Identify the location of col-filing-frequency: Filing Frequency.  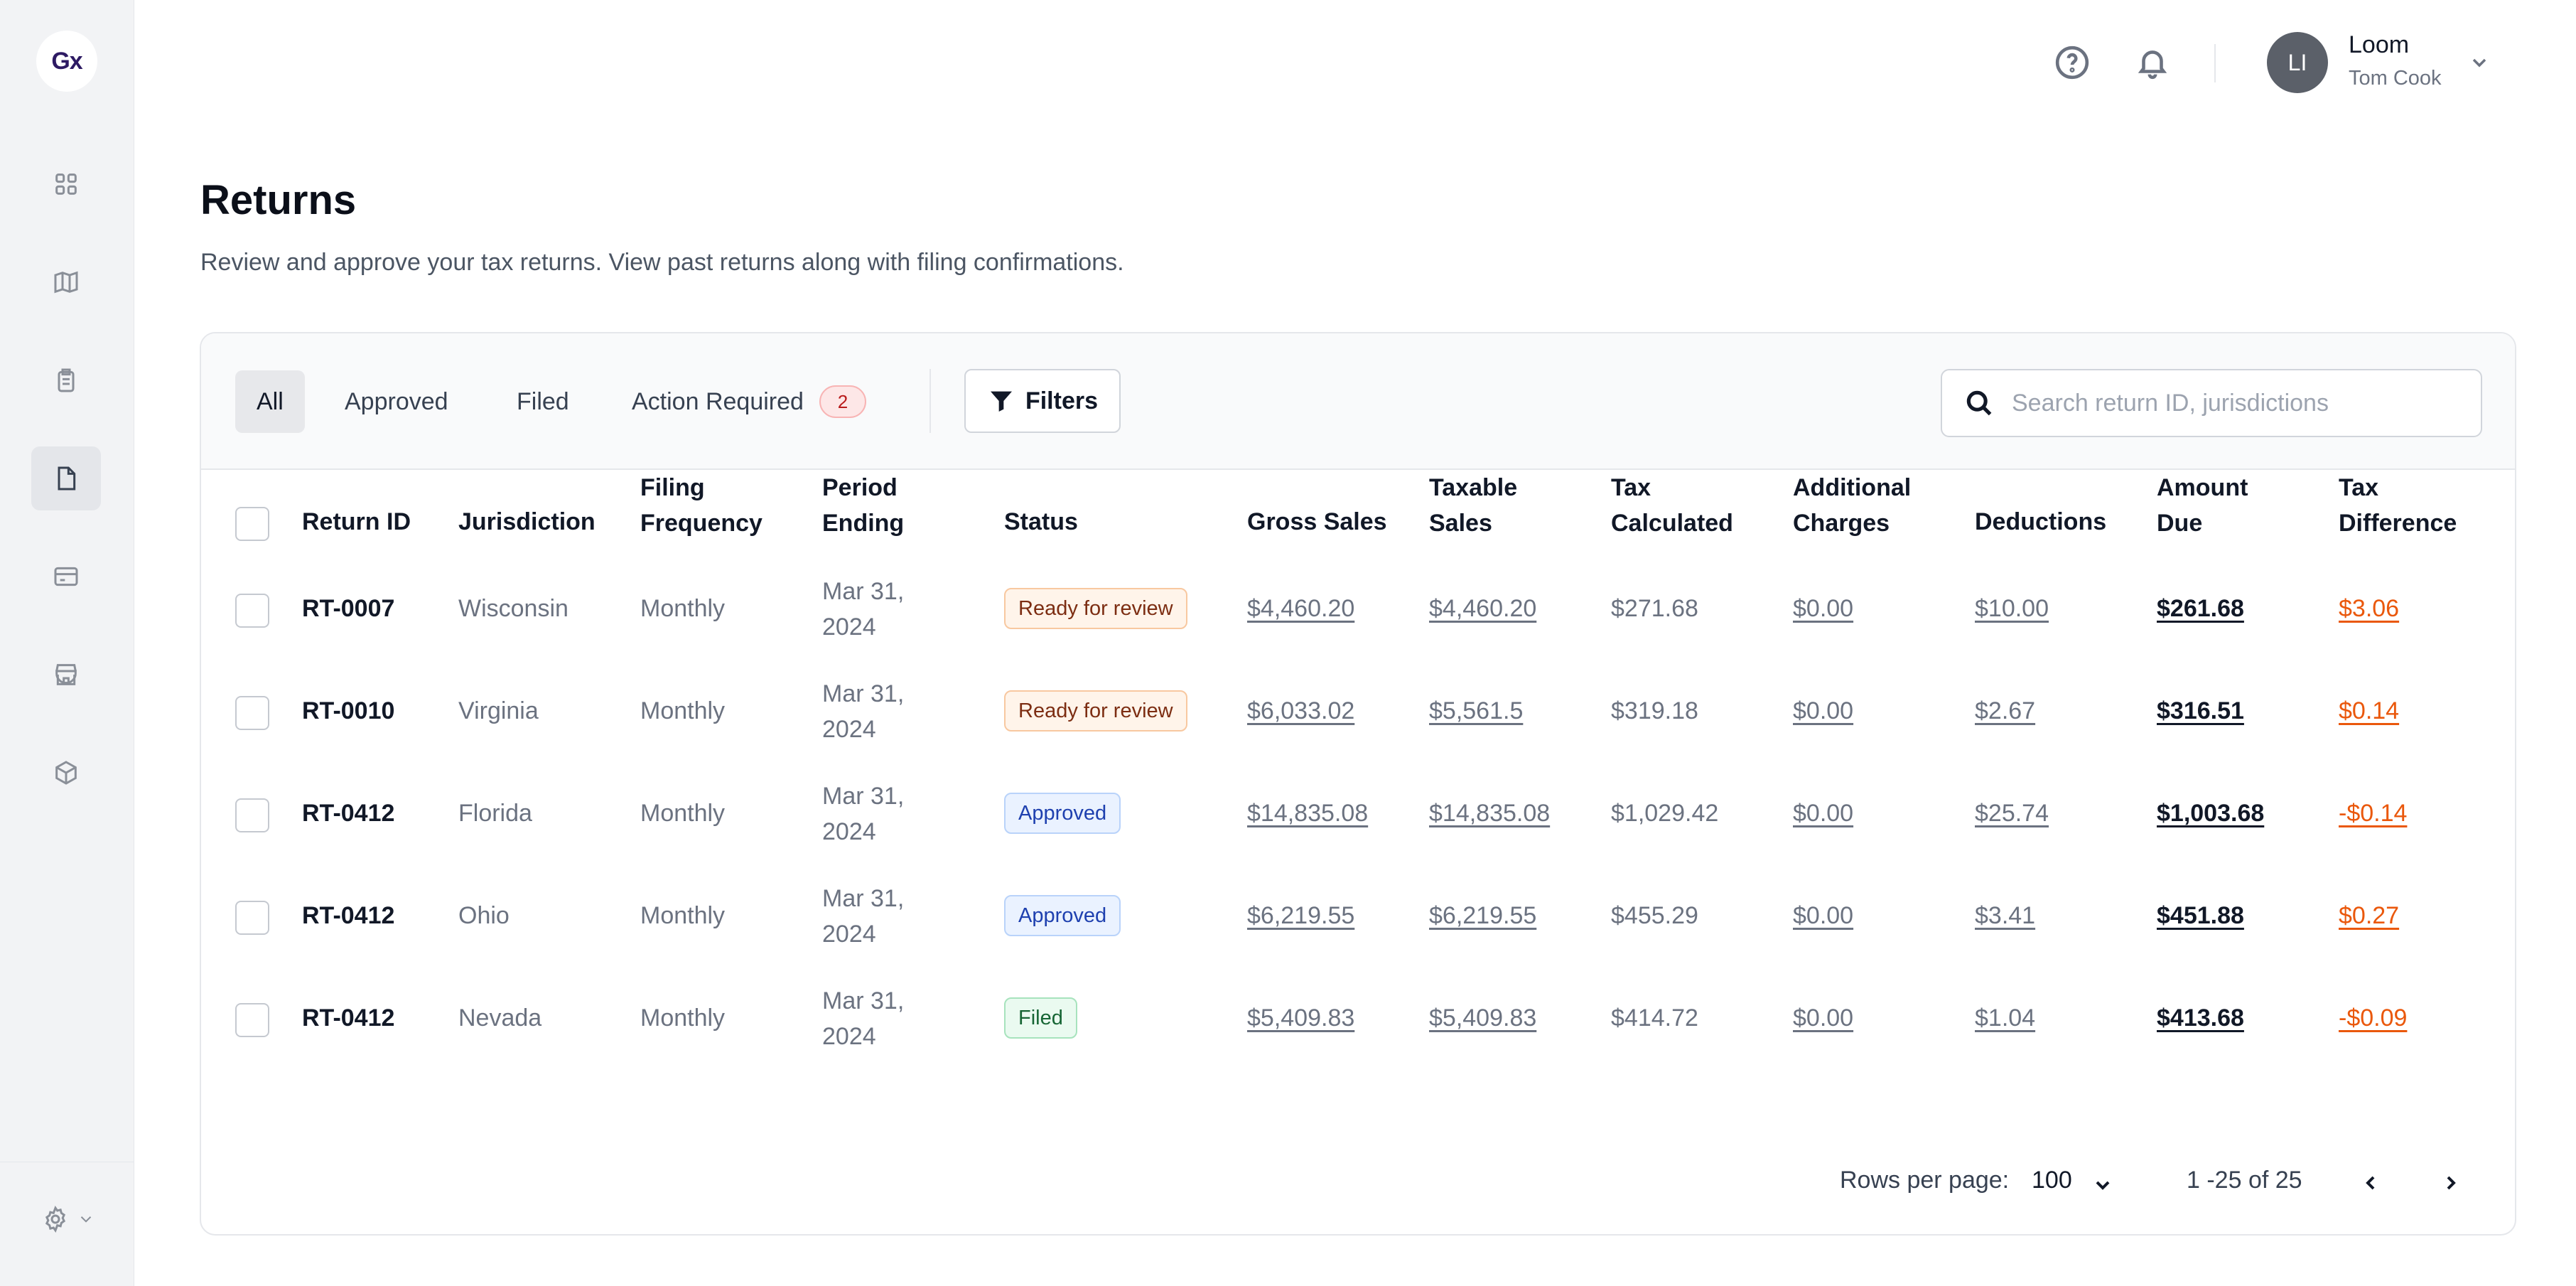
(701, 505).